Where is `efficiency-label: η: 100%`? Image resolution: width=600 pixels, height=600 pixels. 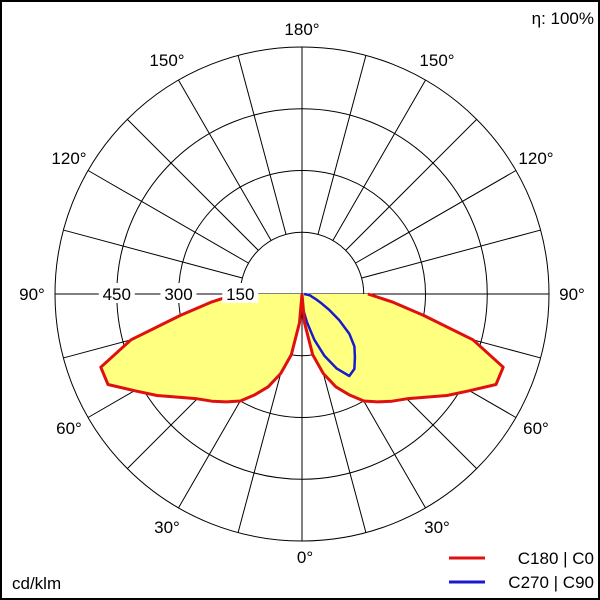
efficiency-label: η: 100% is located at coordinates (563, 18).